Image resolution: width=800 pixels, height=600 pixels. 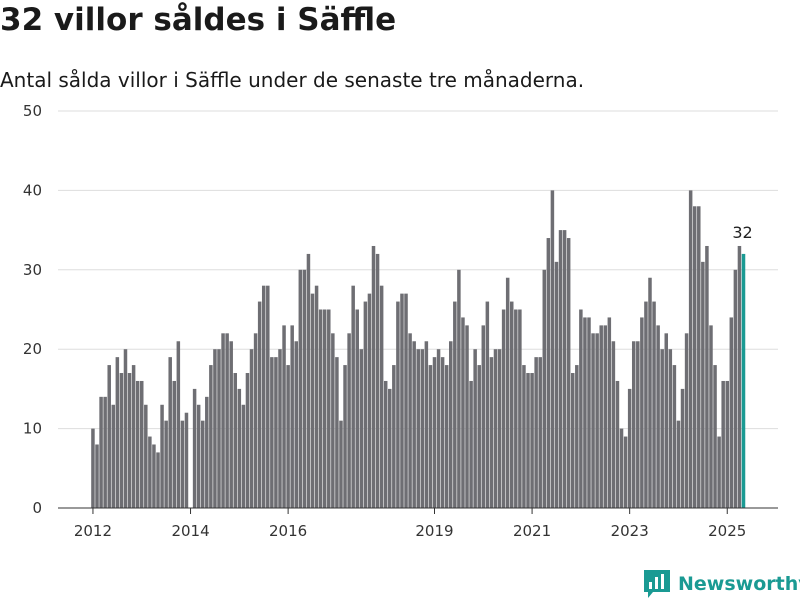 I want to click on x-axis: 2012 2014 2016 2019 2021 2023 2025, so click(x=418, y=523).